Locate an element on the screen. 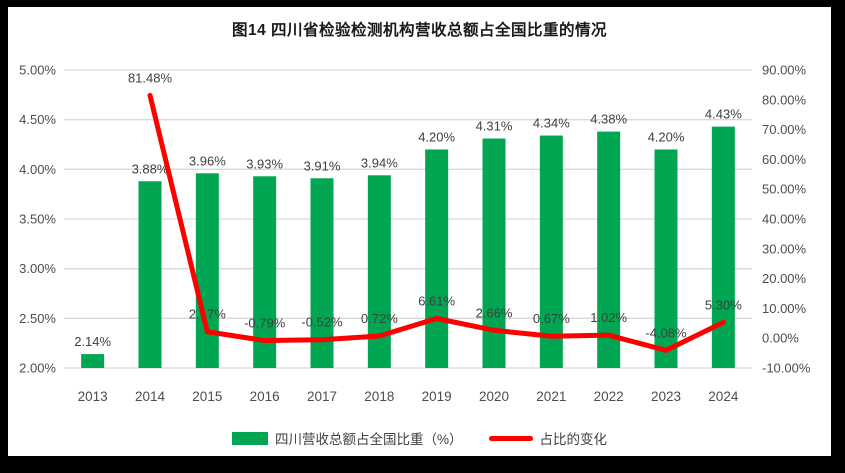  x-axis-year-label: 2023 is located at coordinates (666, 396).